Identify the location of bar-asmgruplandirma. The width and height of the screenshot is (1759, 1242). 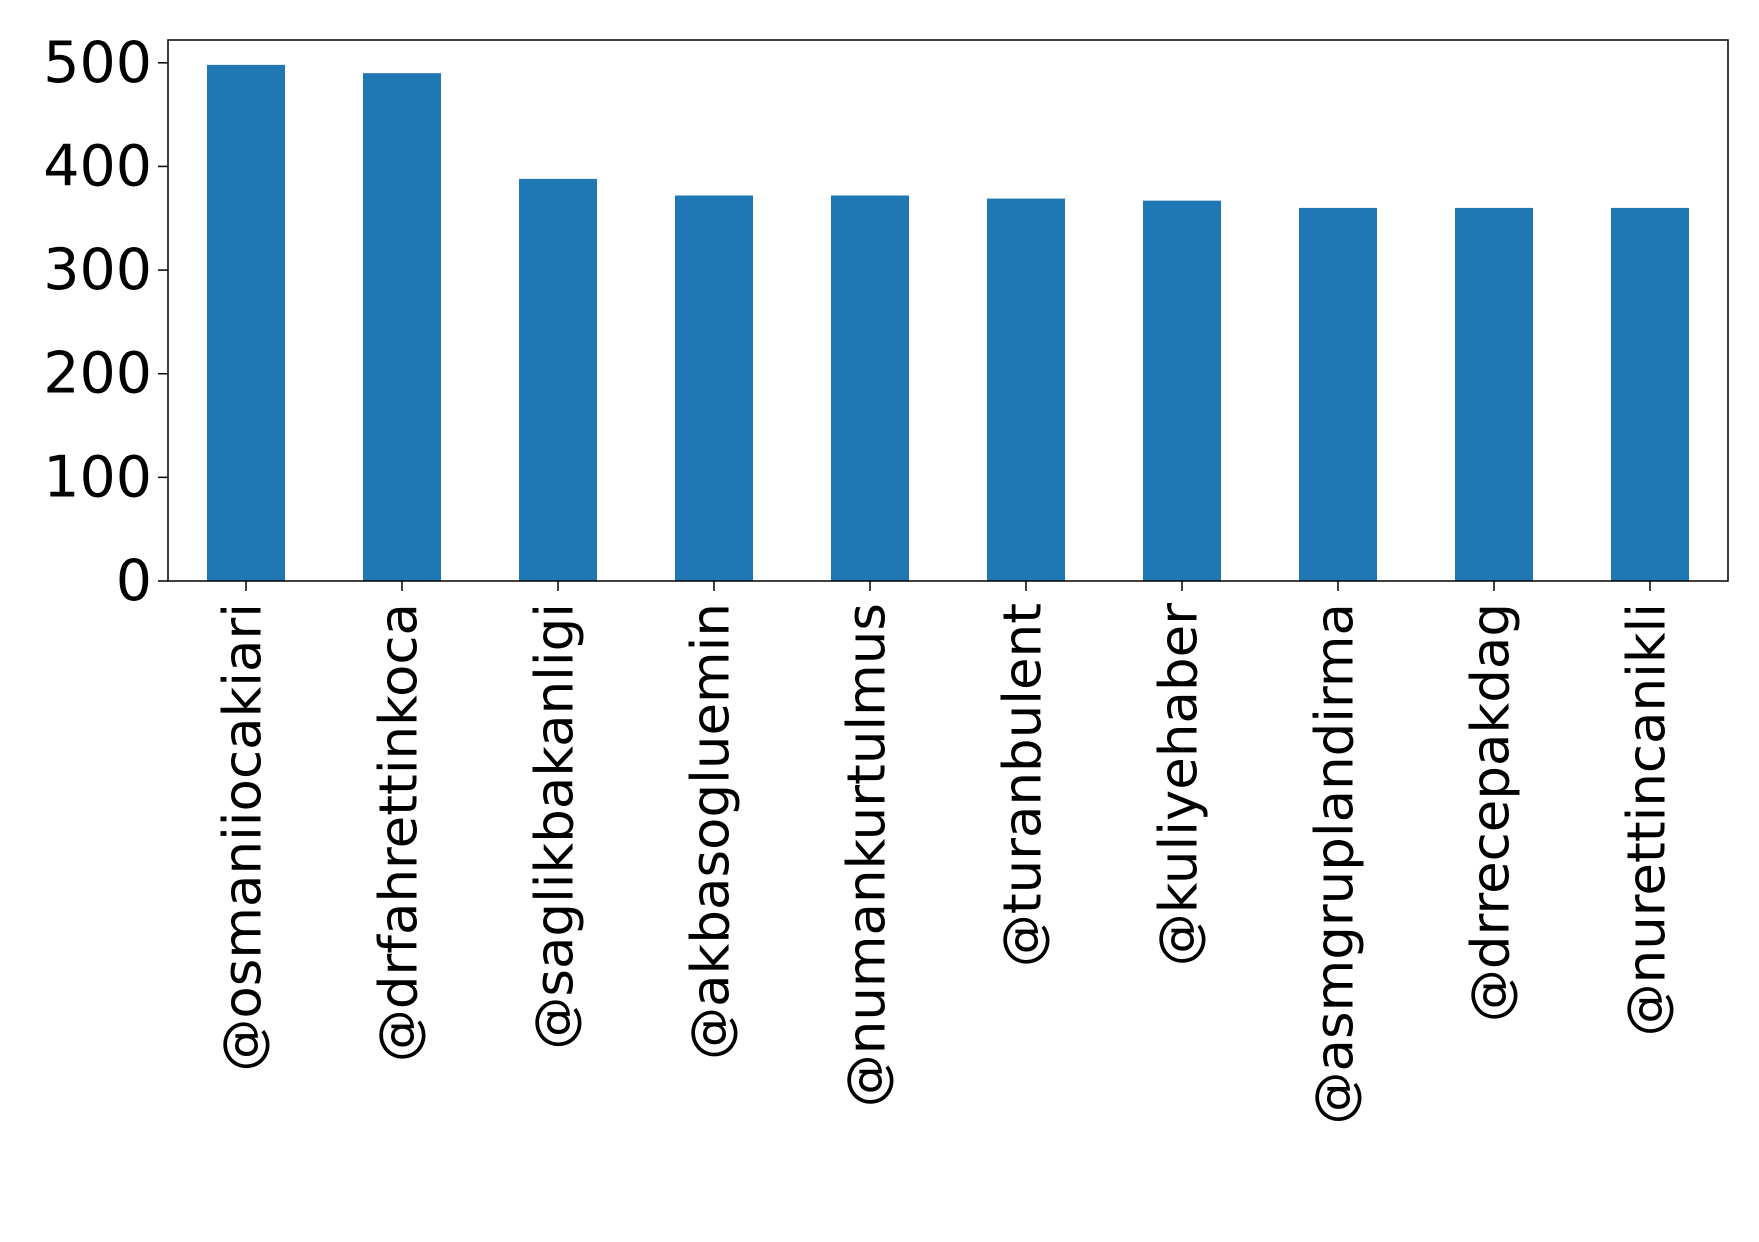
(1338, 394).